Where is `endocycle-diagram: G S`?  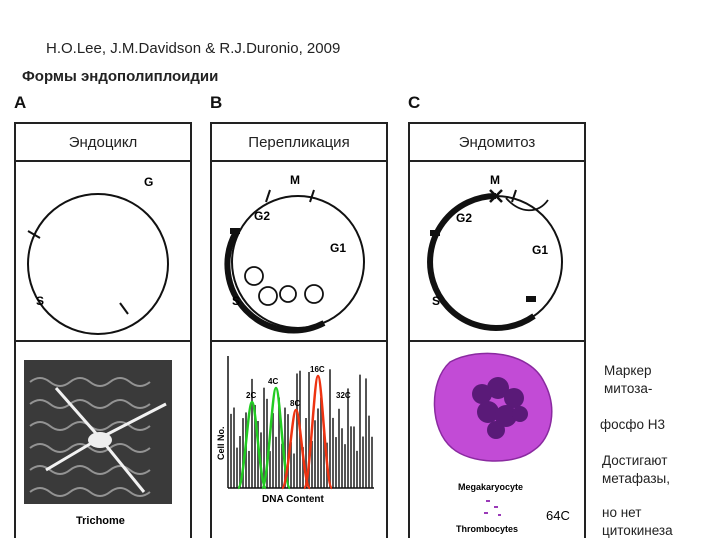
endocycle-diagram: G S is located at coordinates (103, 252).